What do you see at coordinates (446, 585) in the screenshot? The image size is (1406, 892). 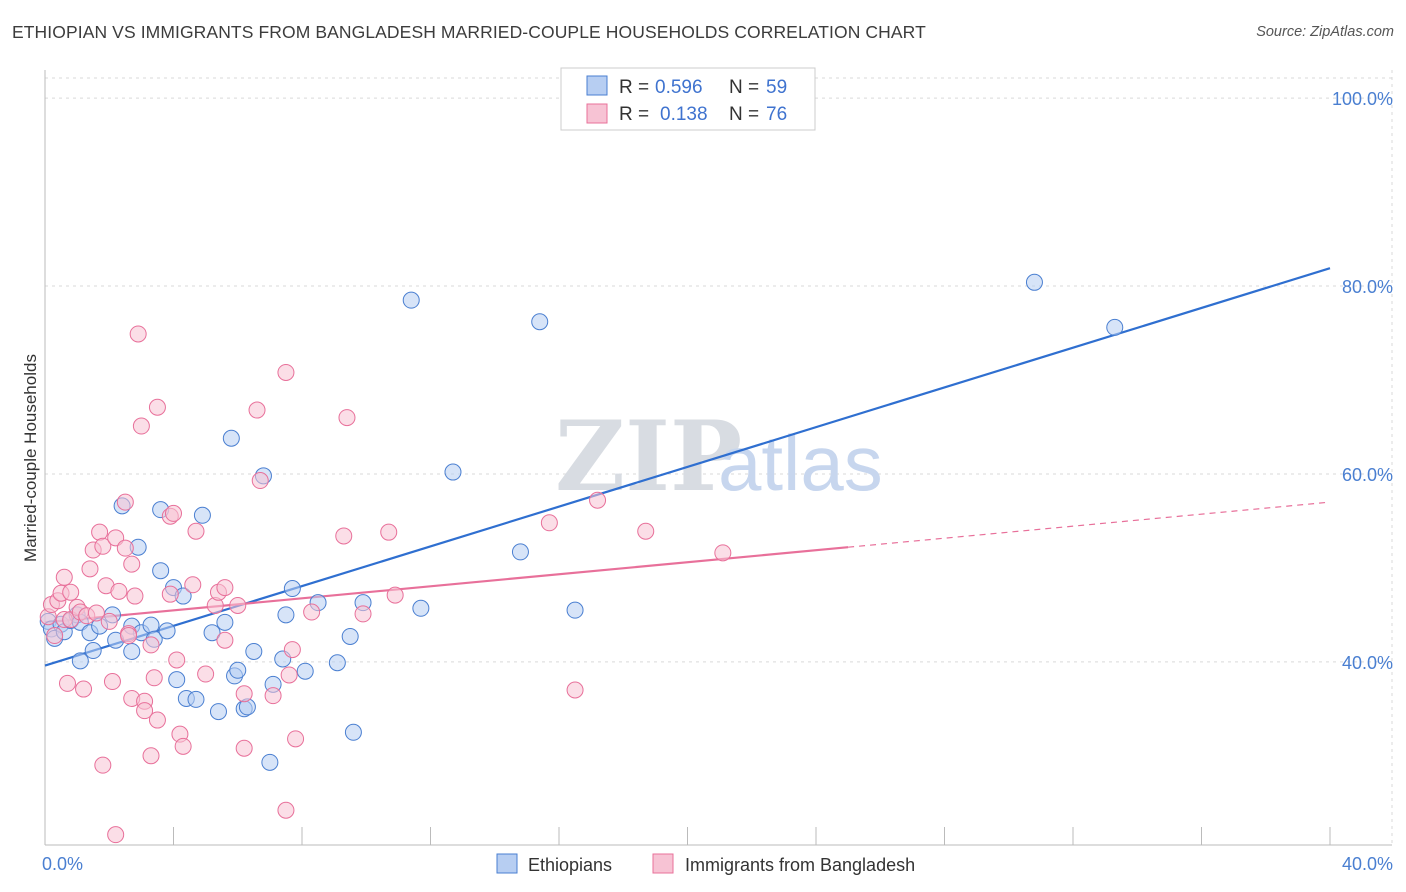 I see `trendline-bangladesh` at bounding box center [446, 585].